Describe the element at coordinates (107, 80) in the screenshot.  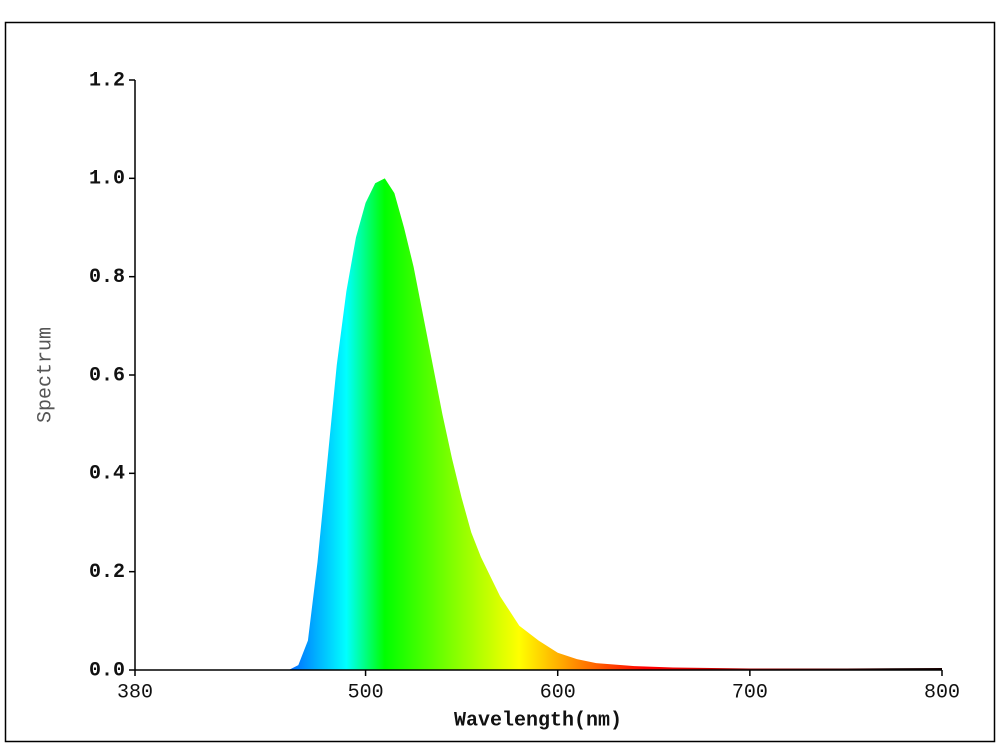
I see `y-tick-label: 1.2` at that location.